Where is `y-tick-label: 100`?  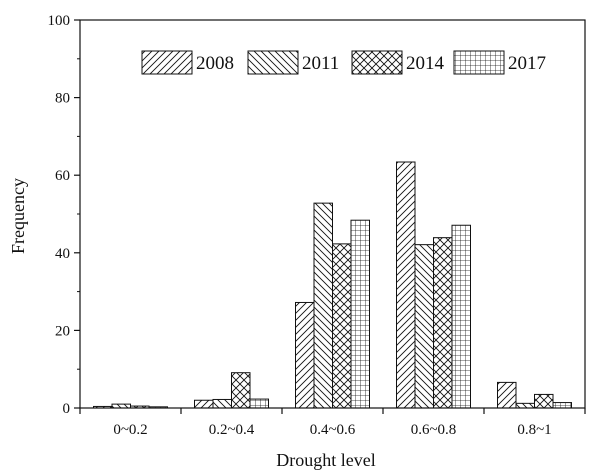 y-tick-label: 100 is located at coordinates (59, 21).